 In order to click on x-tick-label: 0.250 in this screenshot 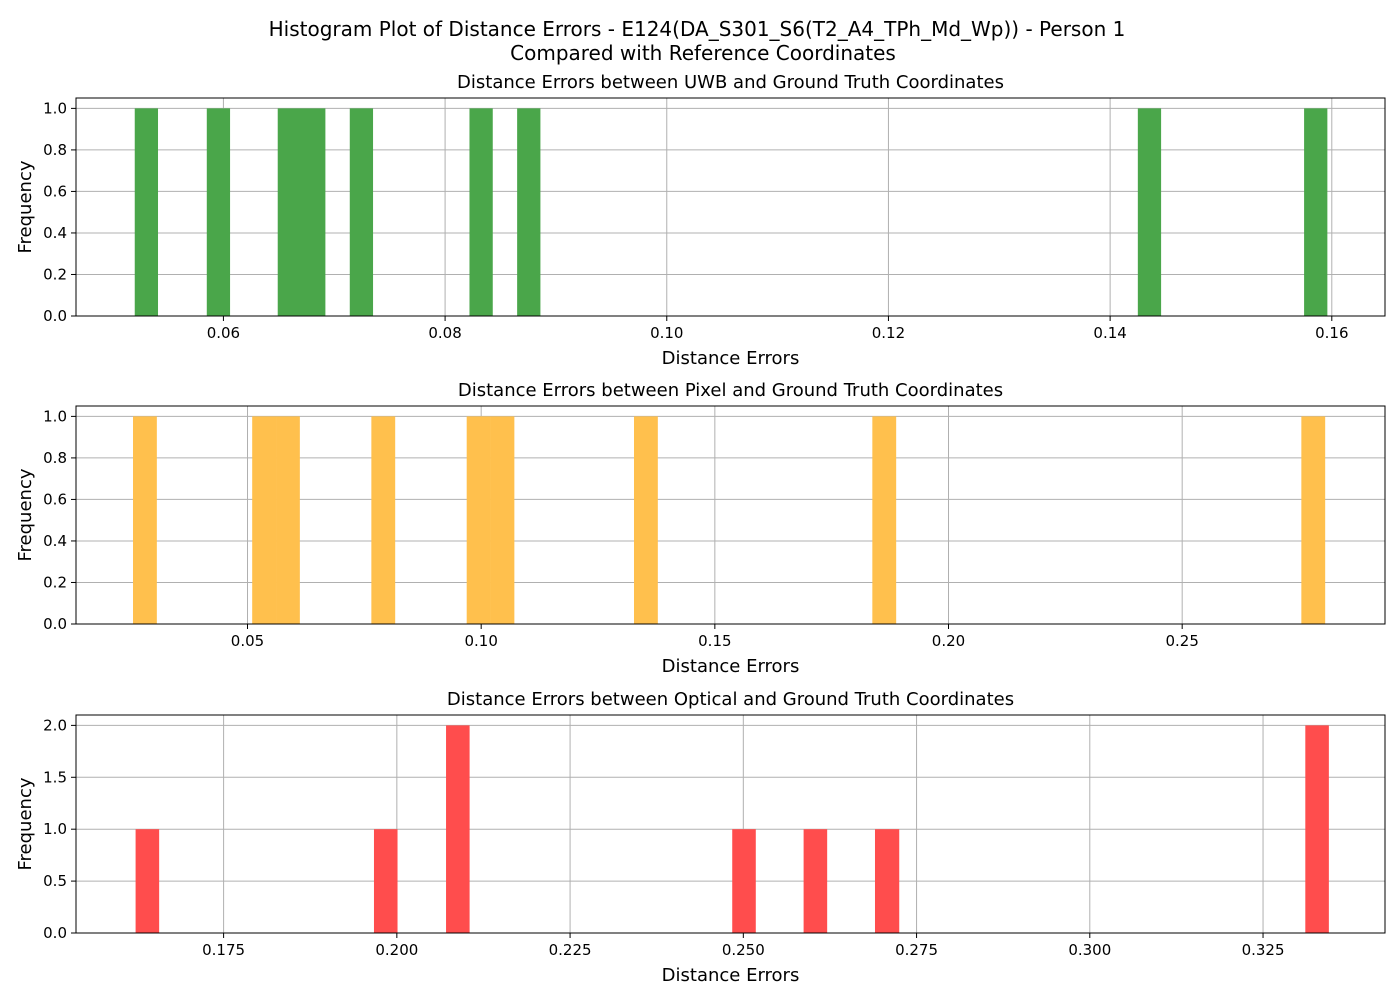, I will do `click(743, 950)`.